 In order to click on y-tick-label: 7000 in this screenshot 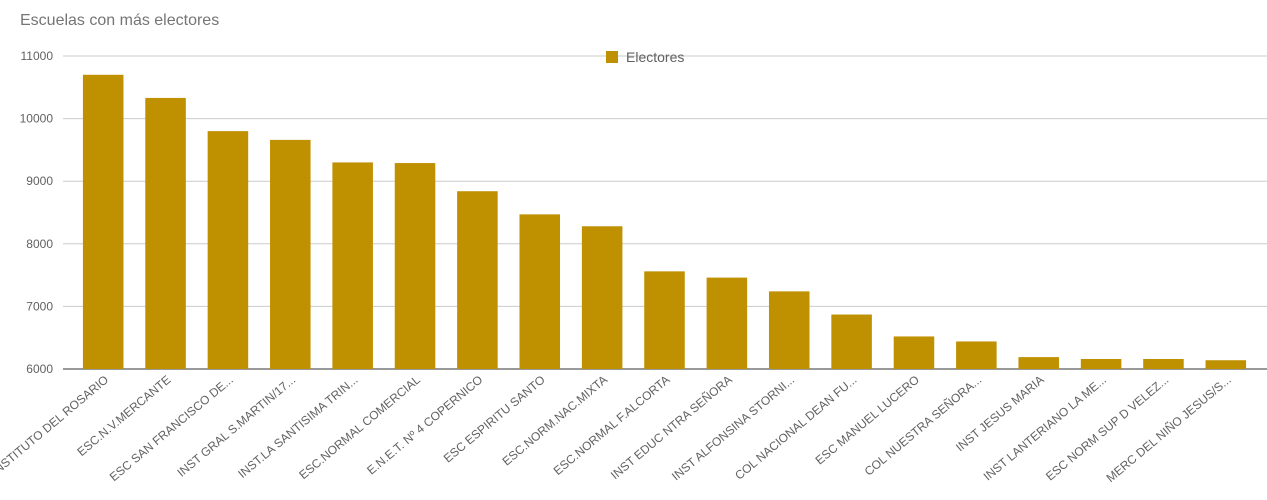, I will do `click(39, 306)`.